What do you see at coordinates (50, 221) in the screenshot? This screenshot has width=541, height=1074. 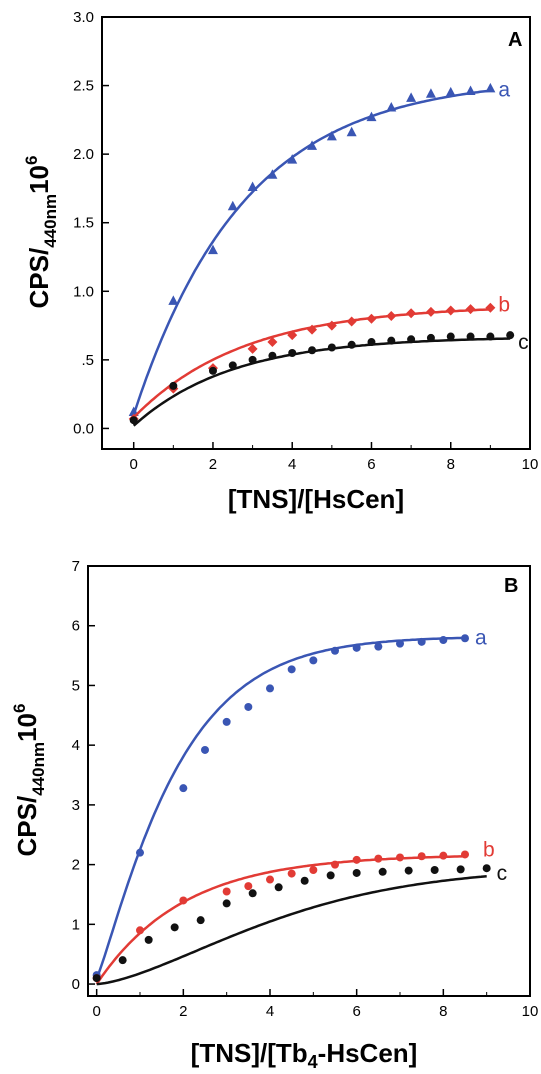 I see `panel-a-y-axis-title-subscript: 440nm` at bounding box center [50, 221].